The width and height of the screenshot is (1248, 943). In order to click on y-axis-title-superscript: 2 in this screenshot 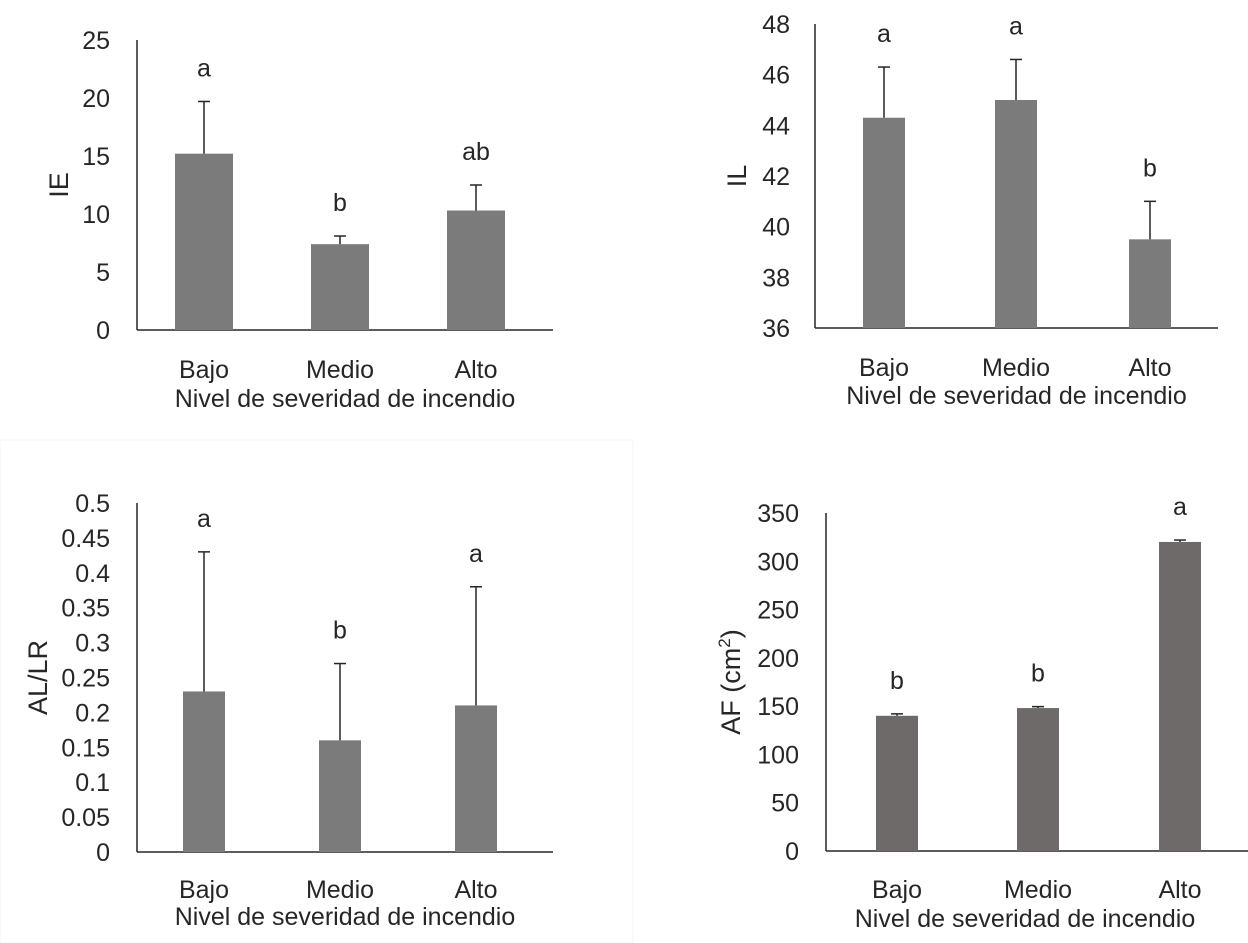, I will do `click(724, 642)`.